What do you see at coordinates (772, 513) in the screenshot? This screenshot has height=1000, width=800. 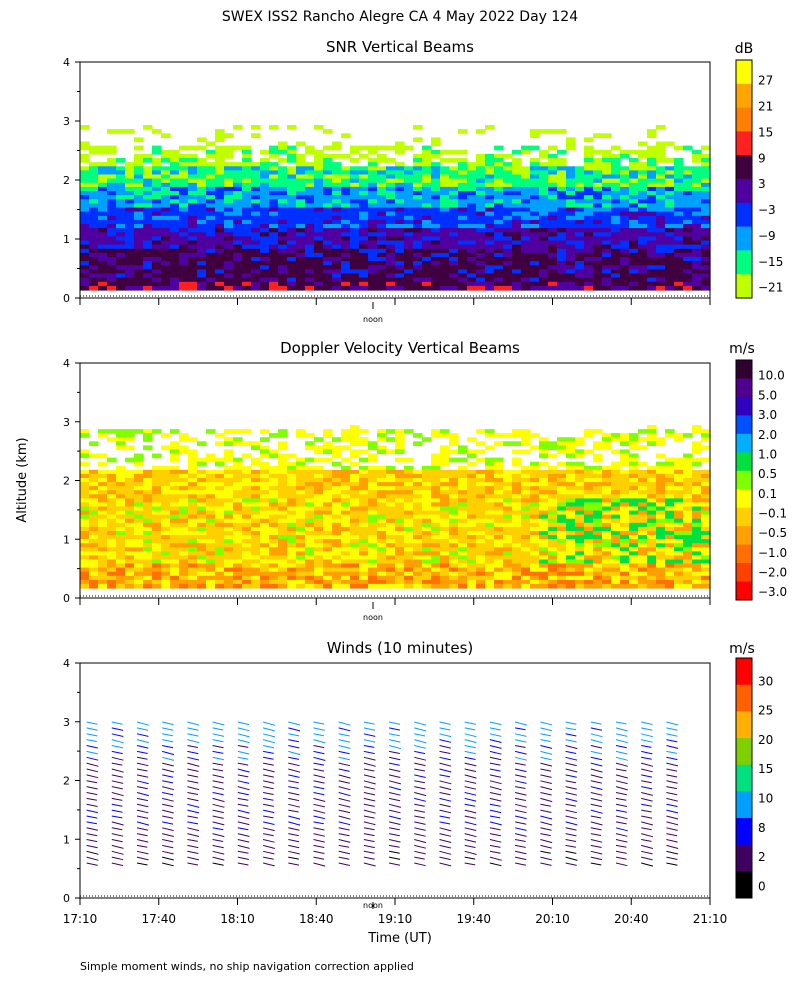 I see `doppler-colorbar-label: −0.1` at bounding box center [772, 513].